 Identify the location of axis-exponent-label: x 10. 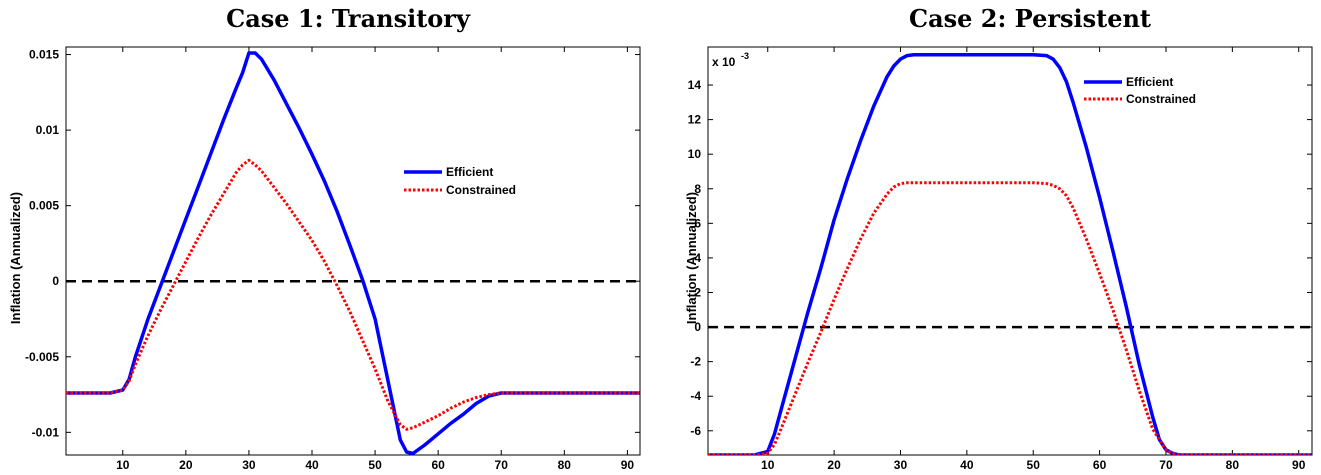
(724, 62).